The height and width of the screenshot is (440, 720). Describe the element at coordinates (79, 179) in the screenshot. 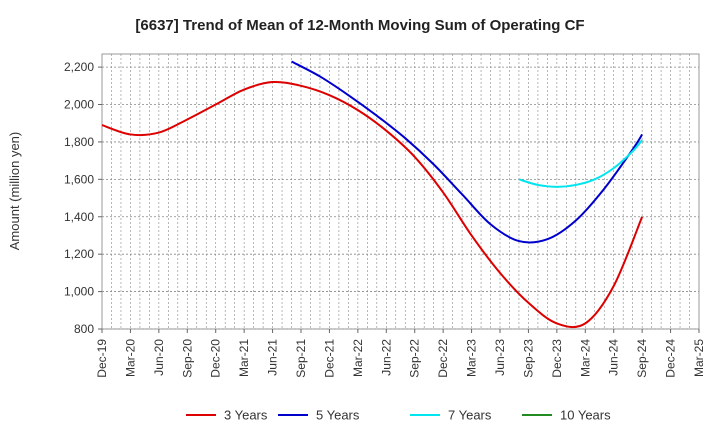

I see `y-tick-label: 1,600` at that location.